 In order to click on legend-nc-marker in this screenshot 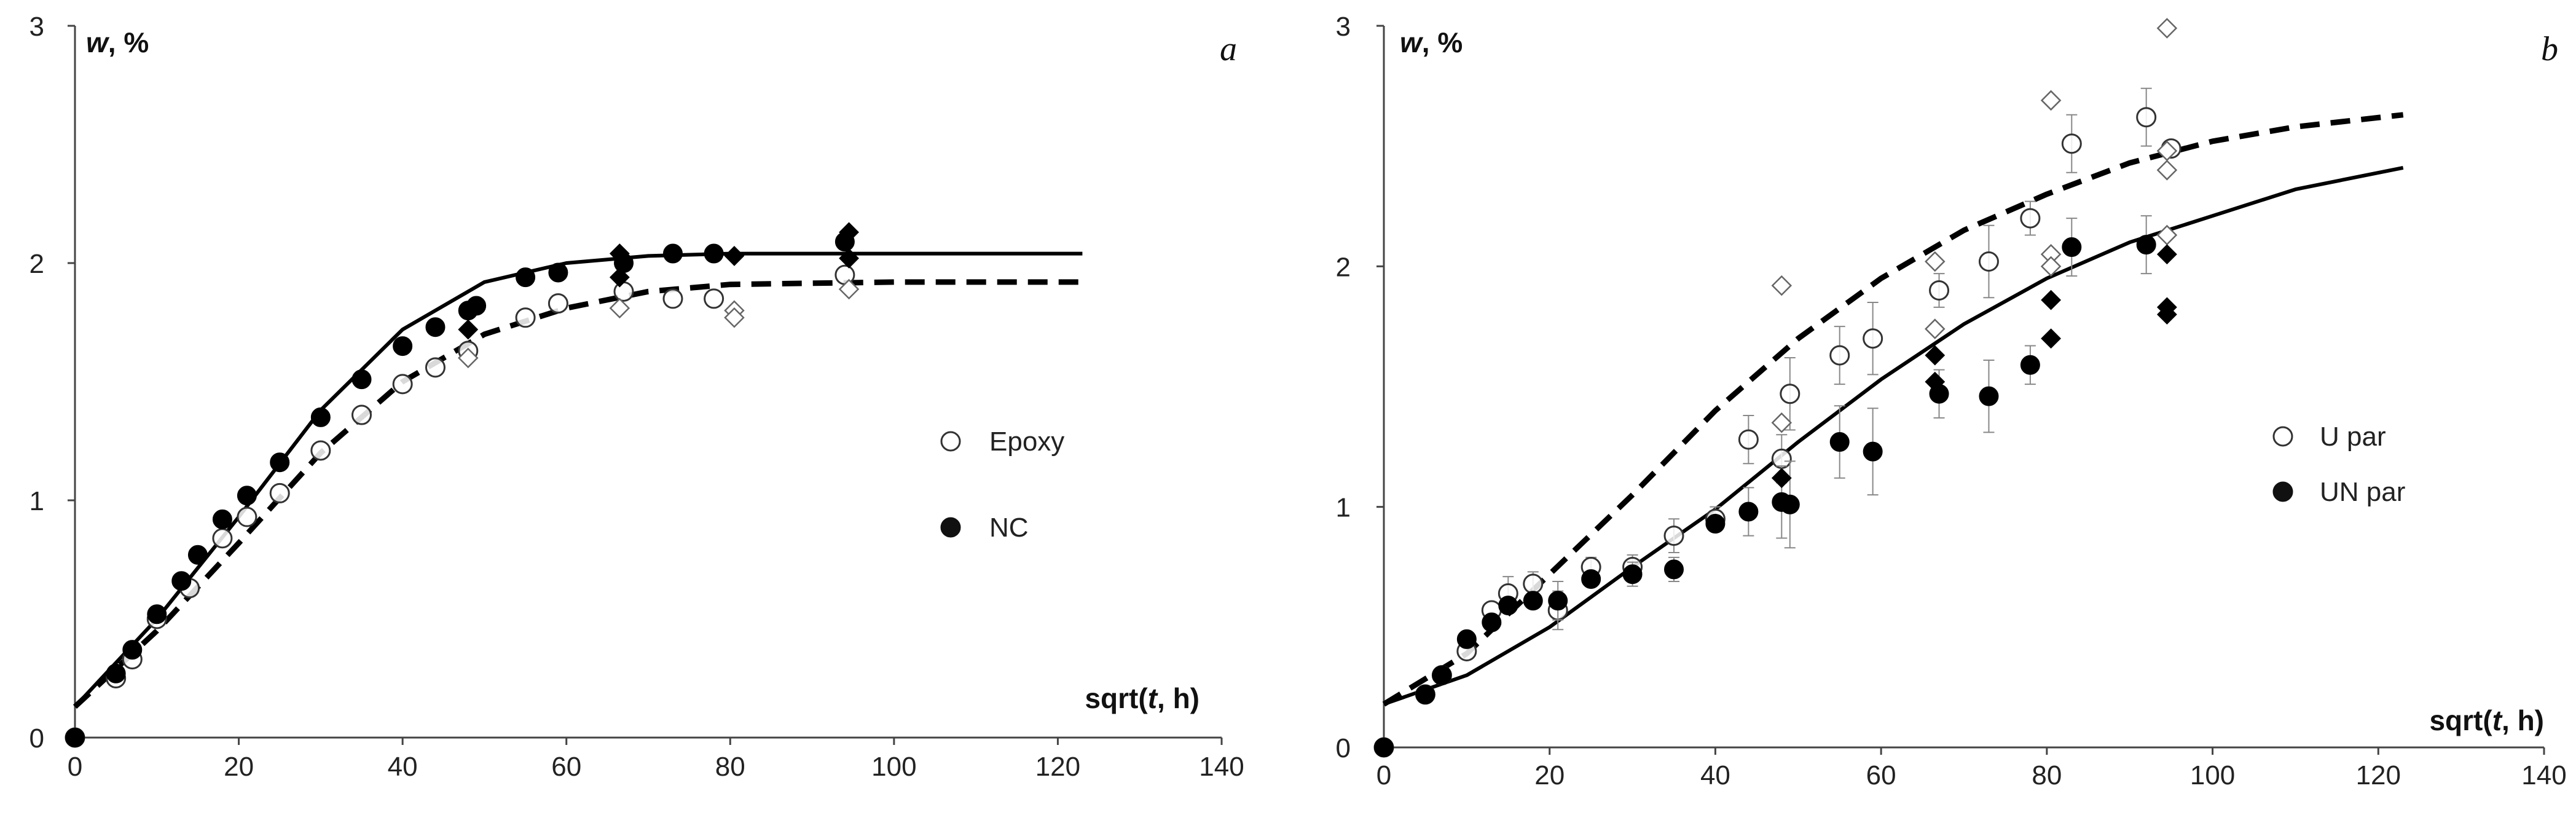, I will do `click(950, 527)`.